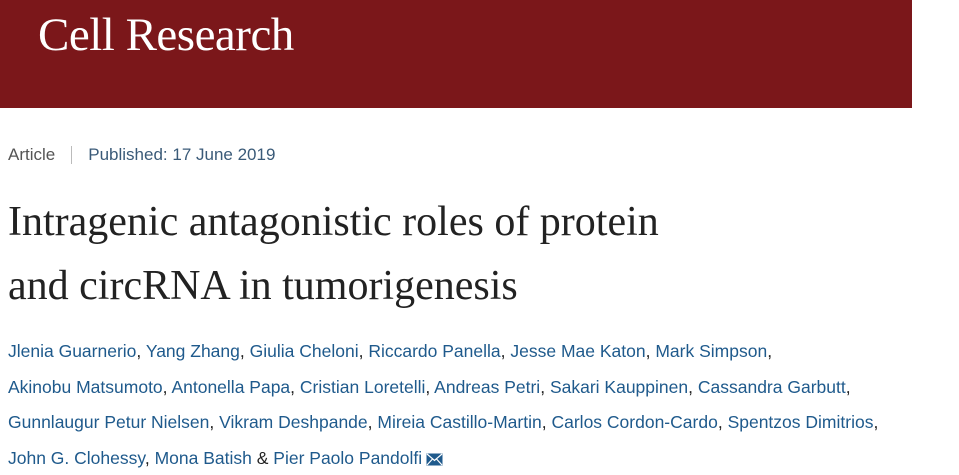  Describe the element at coordinates (85, 386) in the screenshot. I see `author-name: Akinobu Matsumoto` at that location.